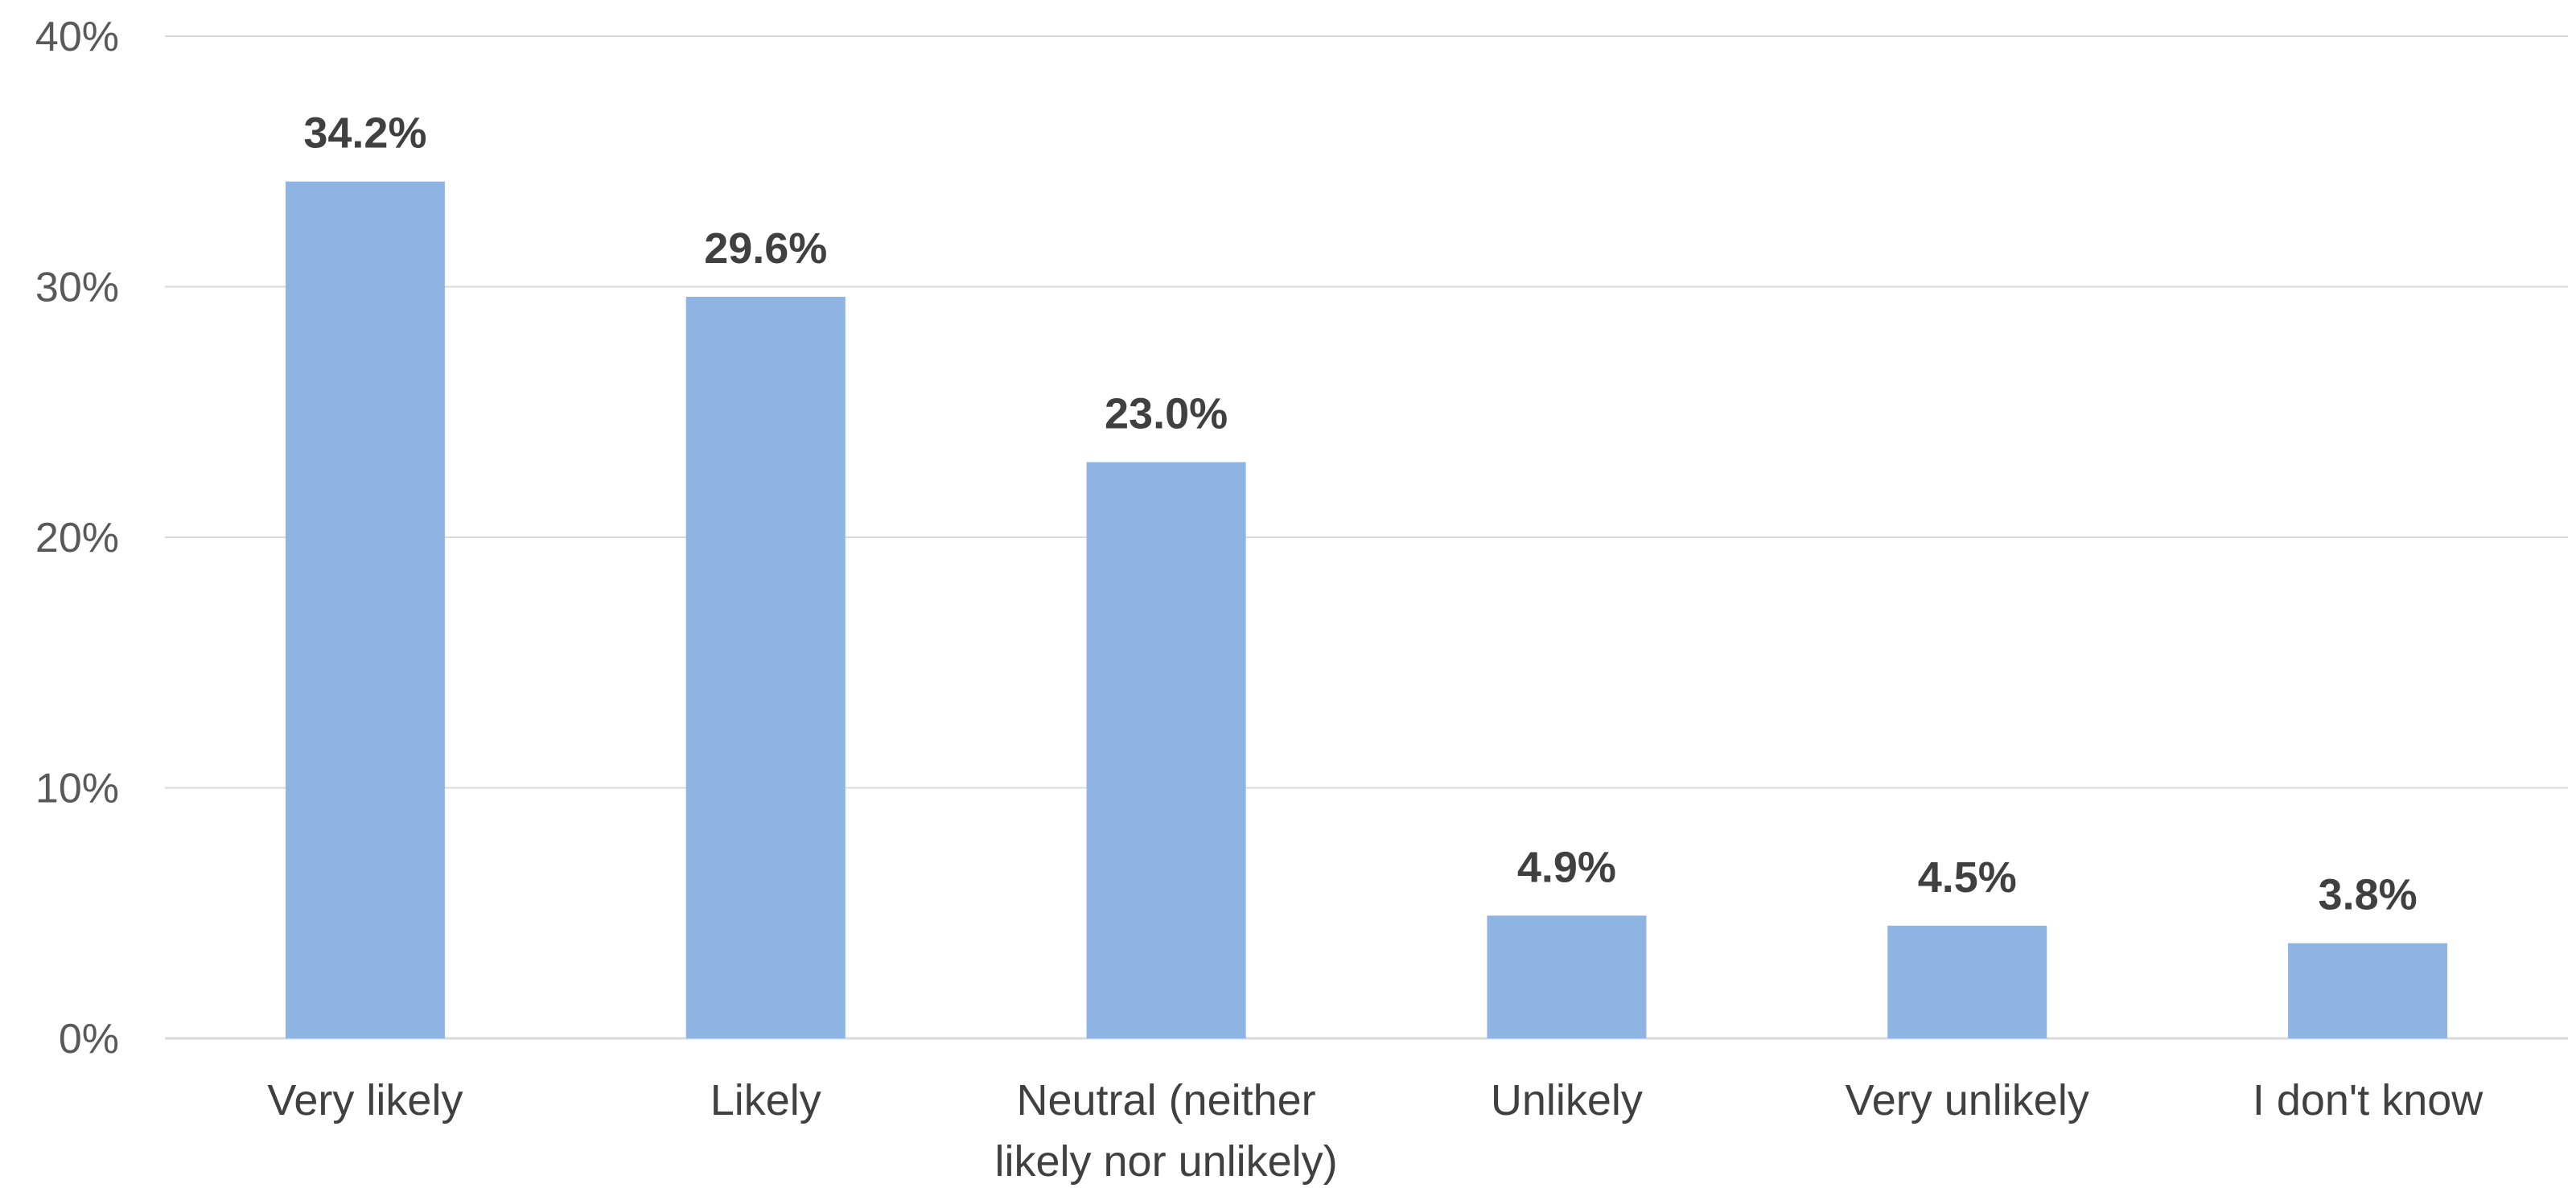 The image size is (2576, 1188). What do you see at coordinates (89, 1039) in the screenshot?
I see `y-tick-label: 0%` at bounding box center [89, 1039].